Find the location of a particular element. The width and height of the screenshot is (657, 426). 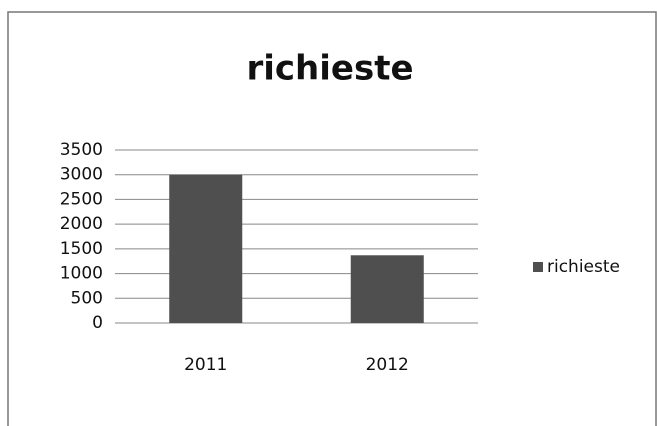

x-tick-label: 2011 is located at coordinates (205, 365).